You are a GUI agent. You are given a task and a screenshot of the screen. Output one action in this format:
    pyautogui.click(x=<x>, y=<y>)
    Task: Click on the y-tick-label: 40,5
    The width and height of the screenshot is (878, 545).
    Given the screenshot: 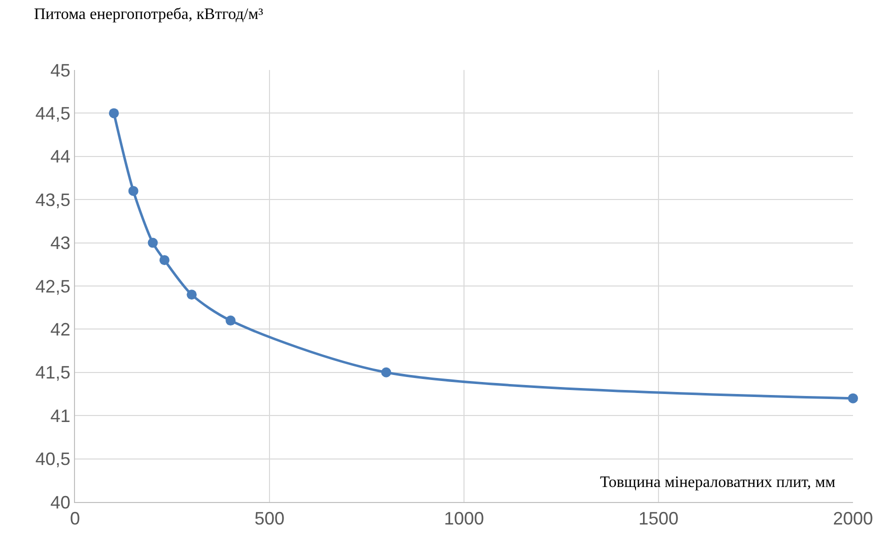 What is the action you would take?
    pyautogui.click(x=52, y=459)
    